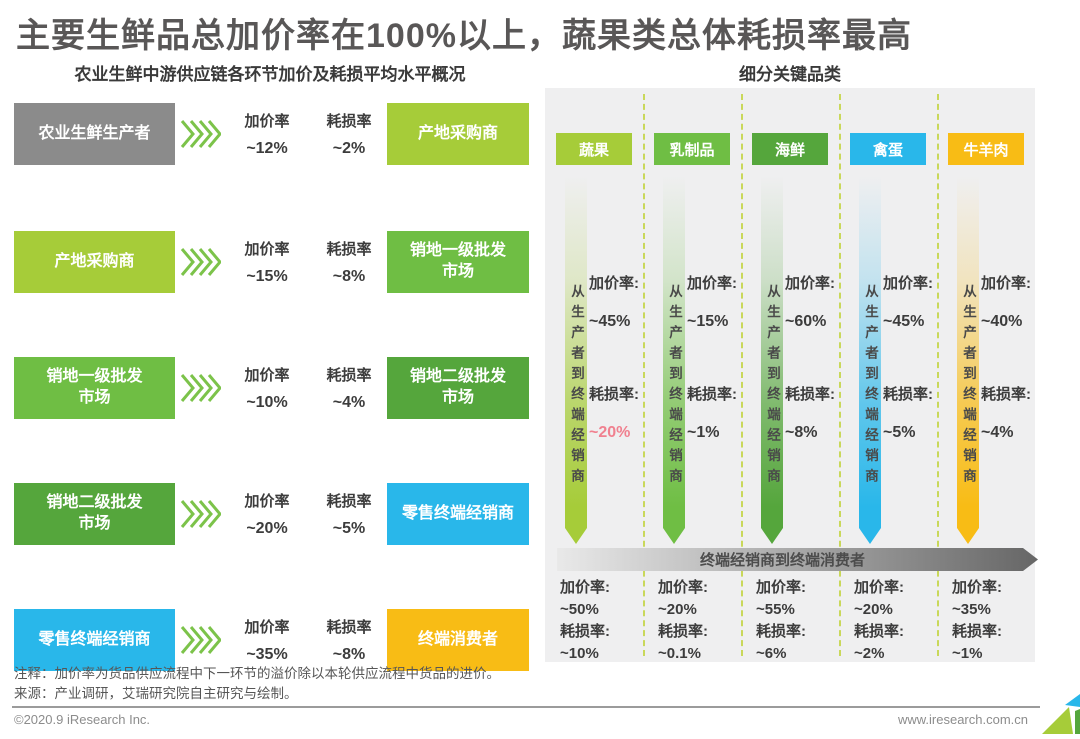  I want to click on markup-value: ~45%, so click(610, 321).